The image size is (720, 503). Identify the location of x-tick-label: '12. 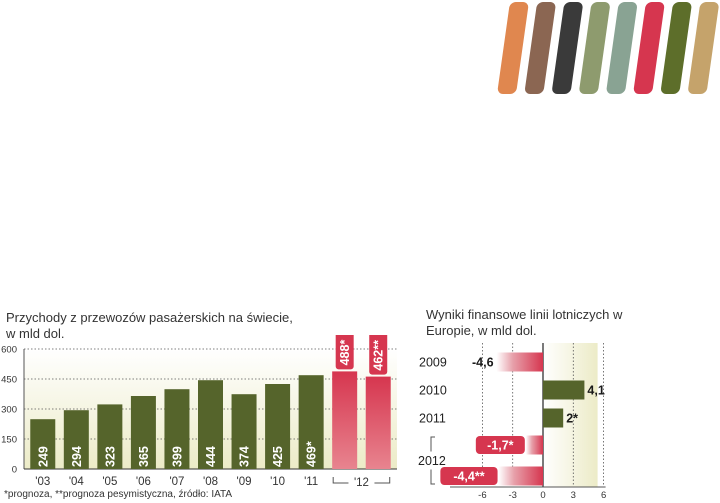
(361, 483).